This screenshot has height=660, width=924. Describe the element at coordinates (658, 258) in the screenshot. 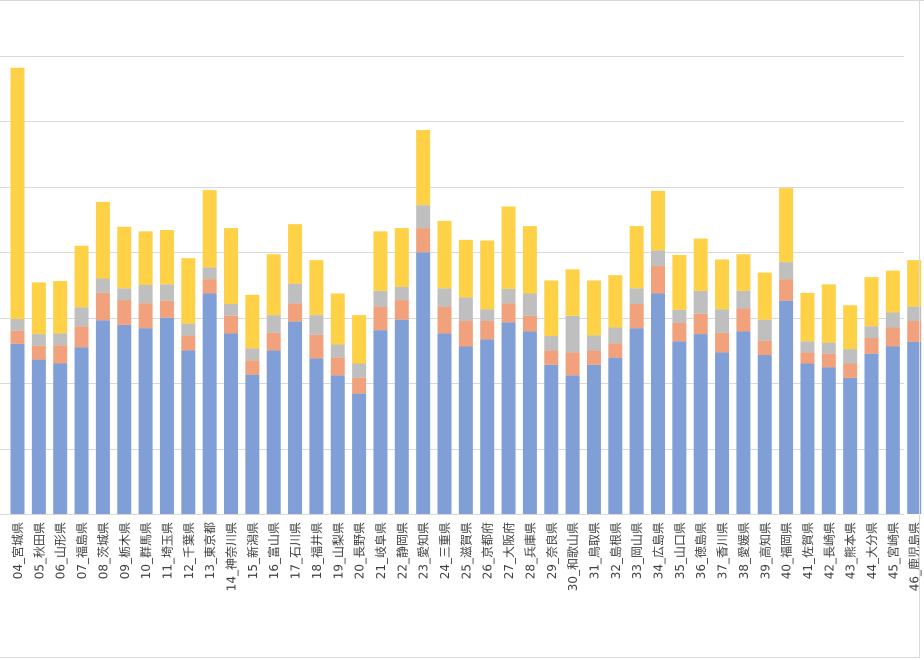

I see `bar-segment-s3-34_広島県` at that location.